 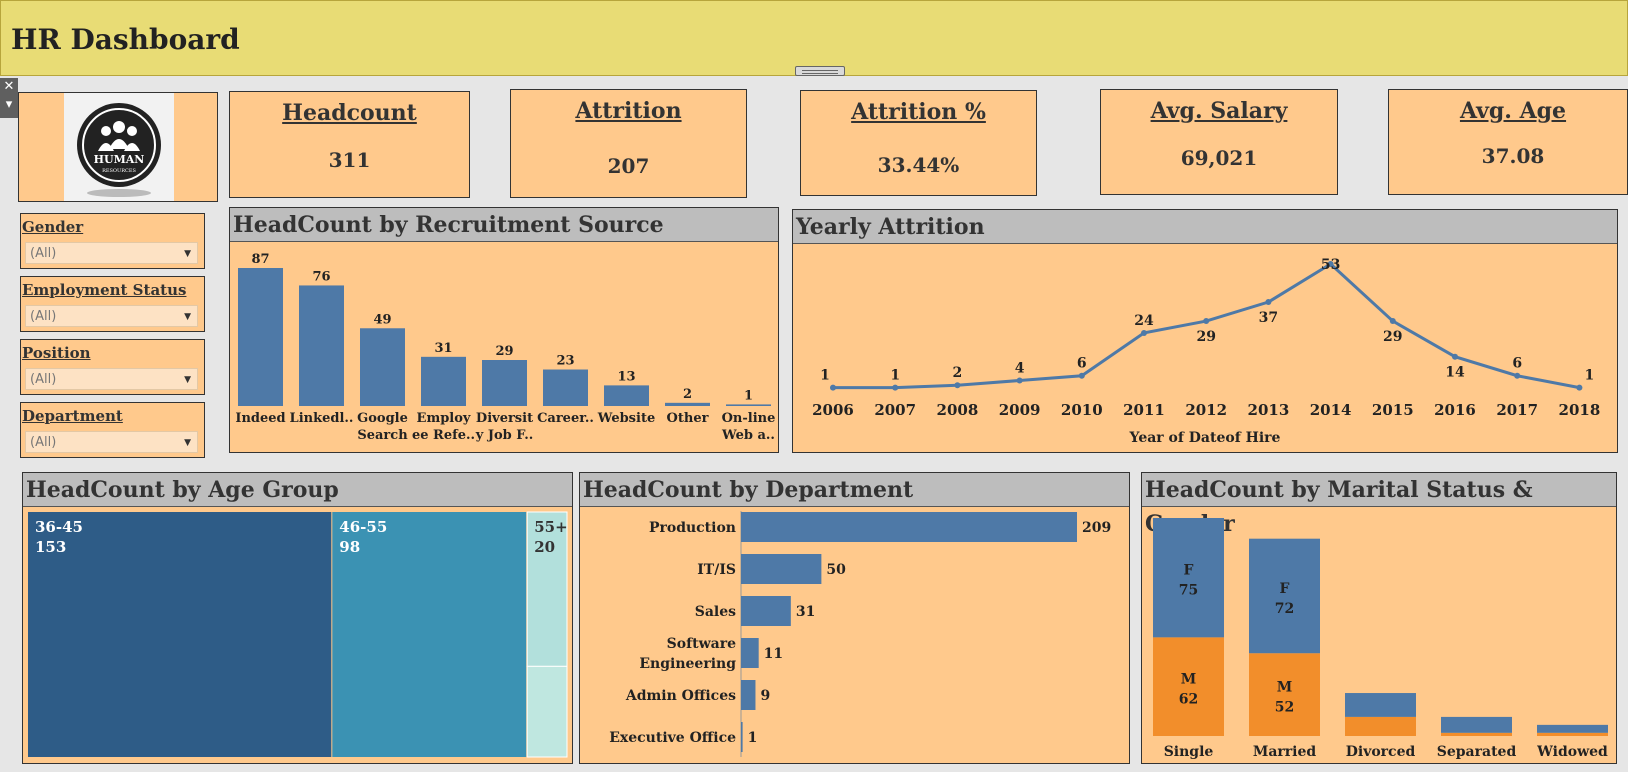 What do you see at coordinates (1082, 364) in the screenshot?
I see `data-label: 6` at bounding box center [1082, 364].